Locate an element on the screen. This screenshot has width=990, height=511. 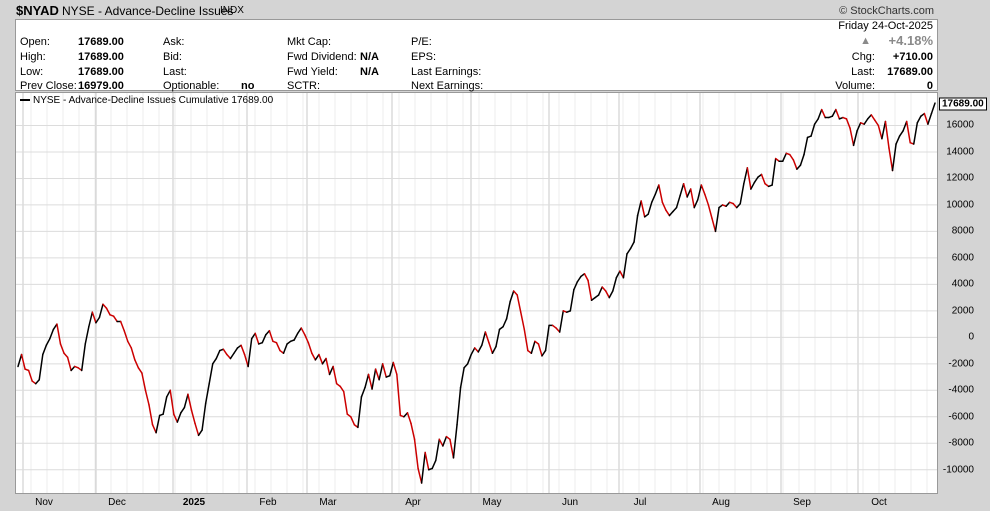
y-tick-label: 16000 is located at coordinates (960, 125).